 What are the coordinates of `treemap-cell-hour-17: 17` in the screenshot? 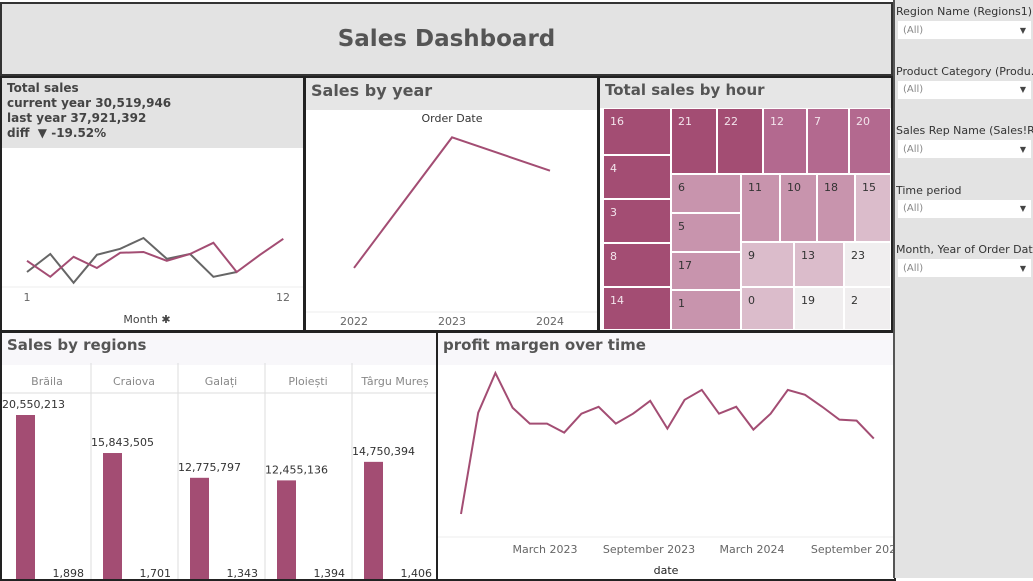 It's located at (706, 271).